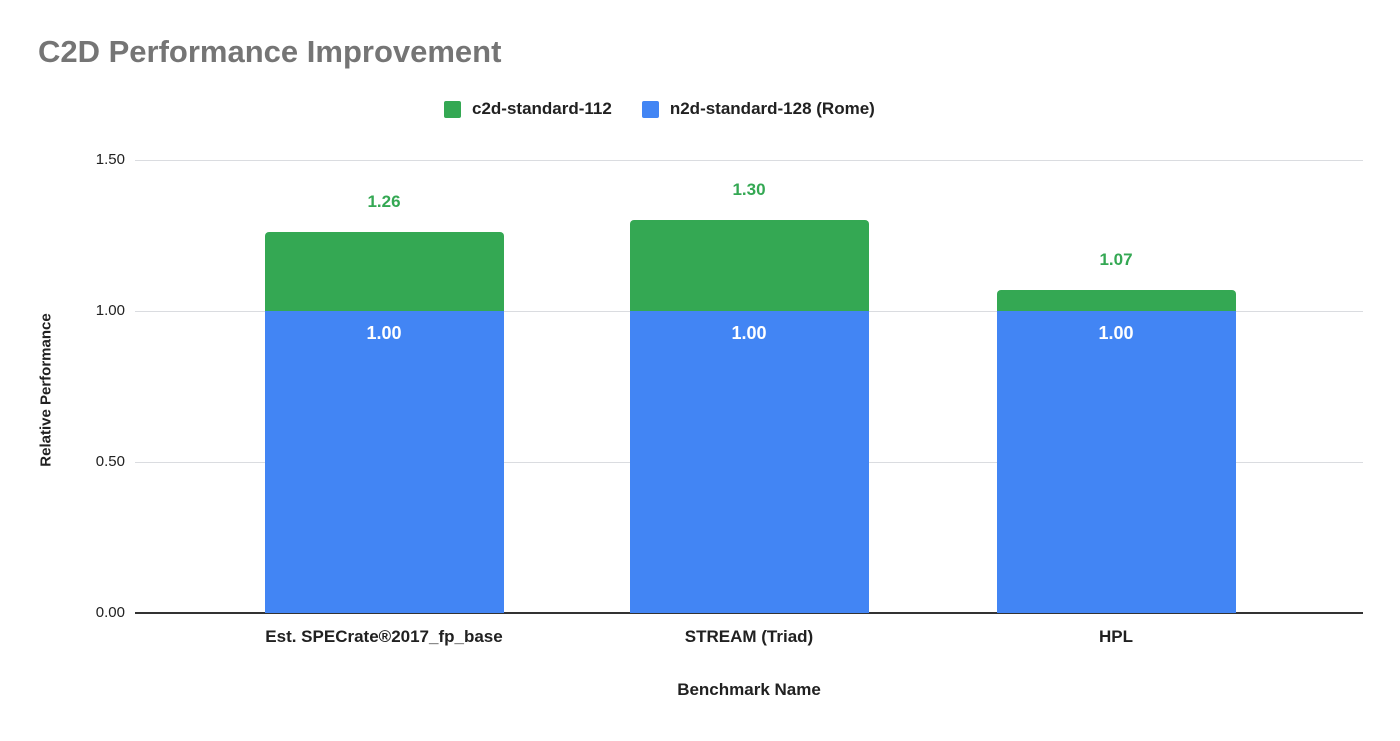  I want to click on chart-title: C2D Performance Improvement, so click(270, 51).